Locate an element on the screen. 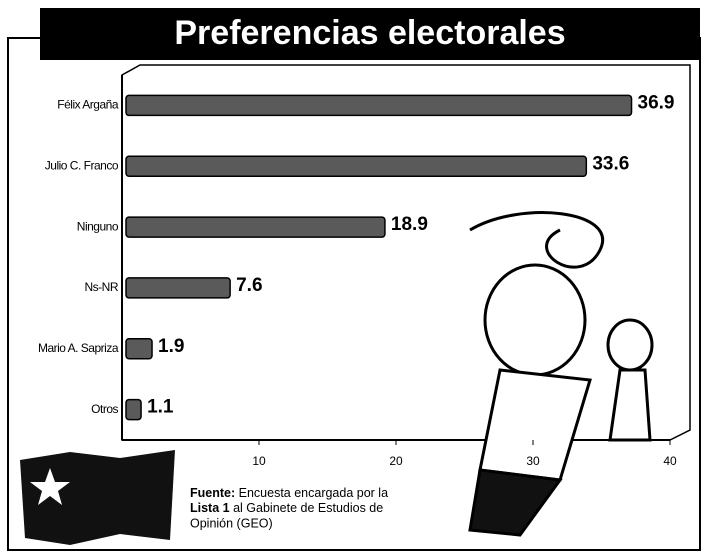 The image size is (708, 554). source-text: al Gabinete de Estudios de is located at coordinates (308, 508).